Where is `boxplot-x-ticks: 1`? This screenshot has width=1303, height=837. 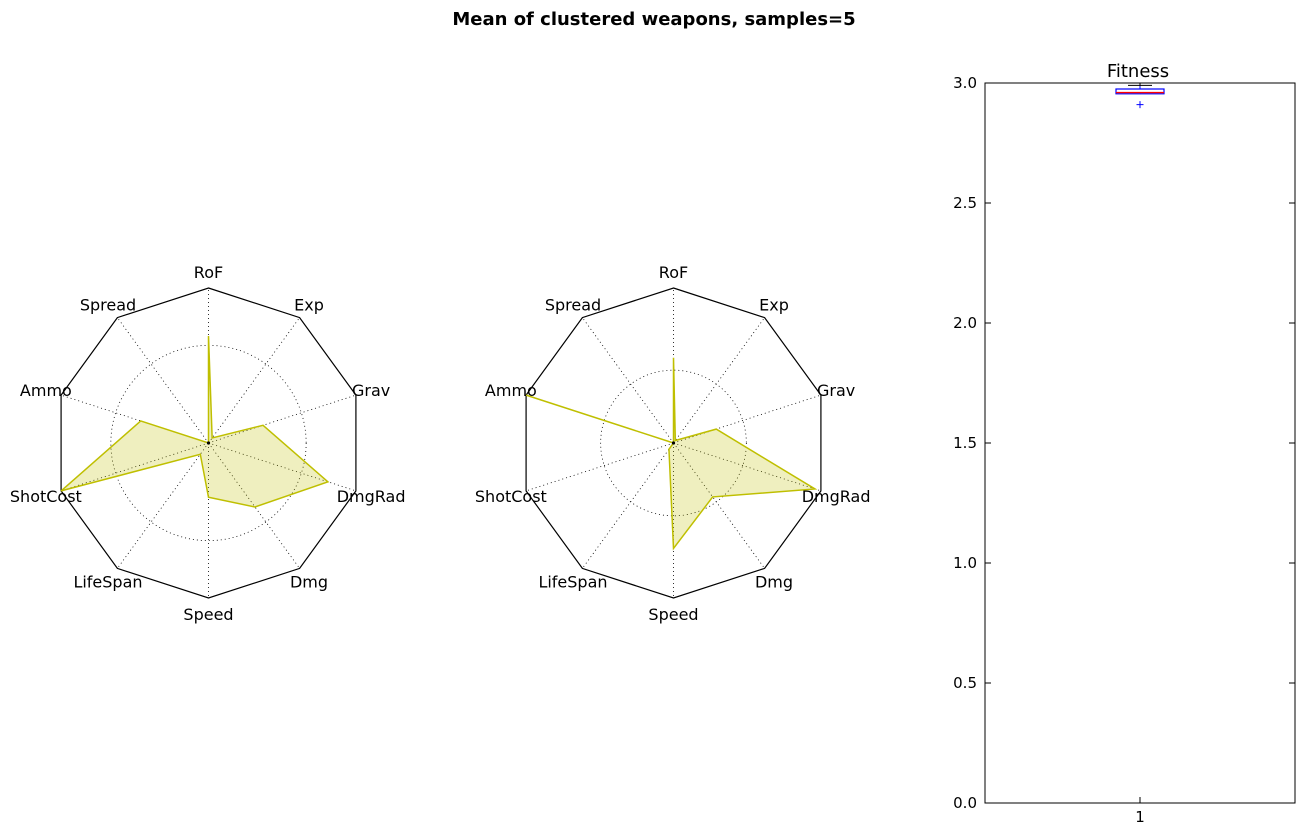
boxplot-x-ticks: 1 is located at coordinates (1140, 454).